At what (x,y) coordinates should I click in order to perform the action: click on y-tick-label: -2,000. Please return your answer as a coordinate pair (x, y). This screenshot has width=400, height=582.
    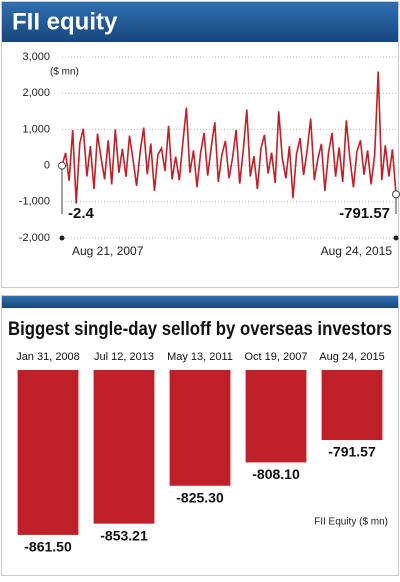
    Looking at the image, I should click on (34, 238).